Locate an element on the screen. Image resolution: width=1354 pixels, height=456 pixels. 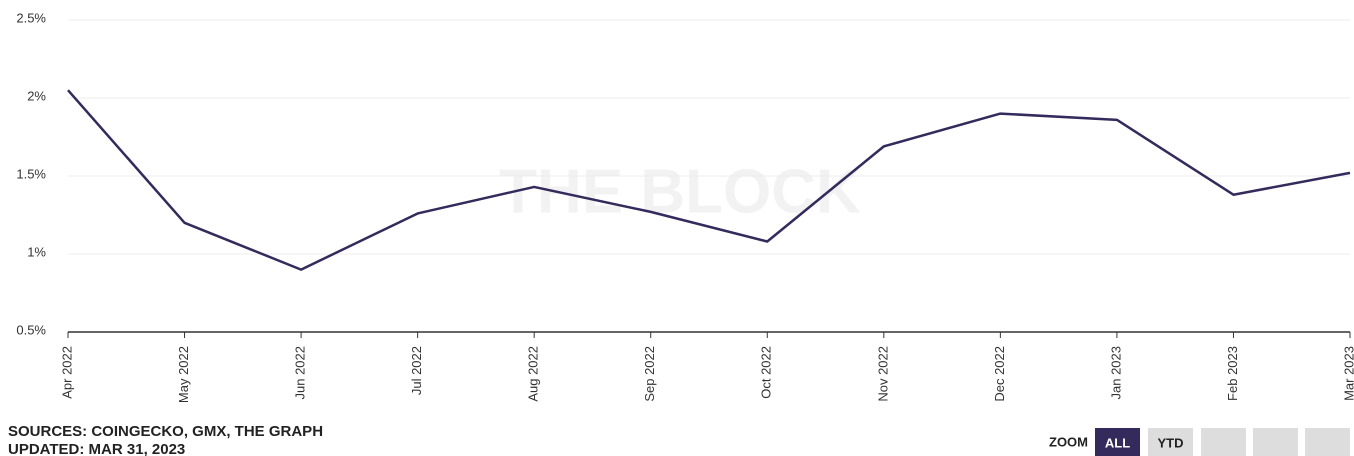
x-tick-label: Feb 2023 is located at coordinates (1232, 373).